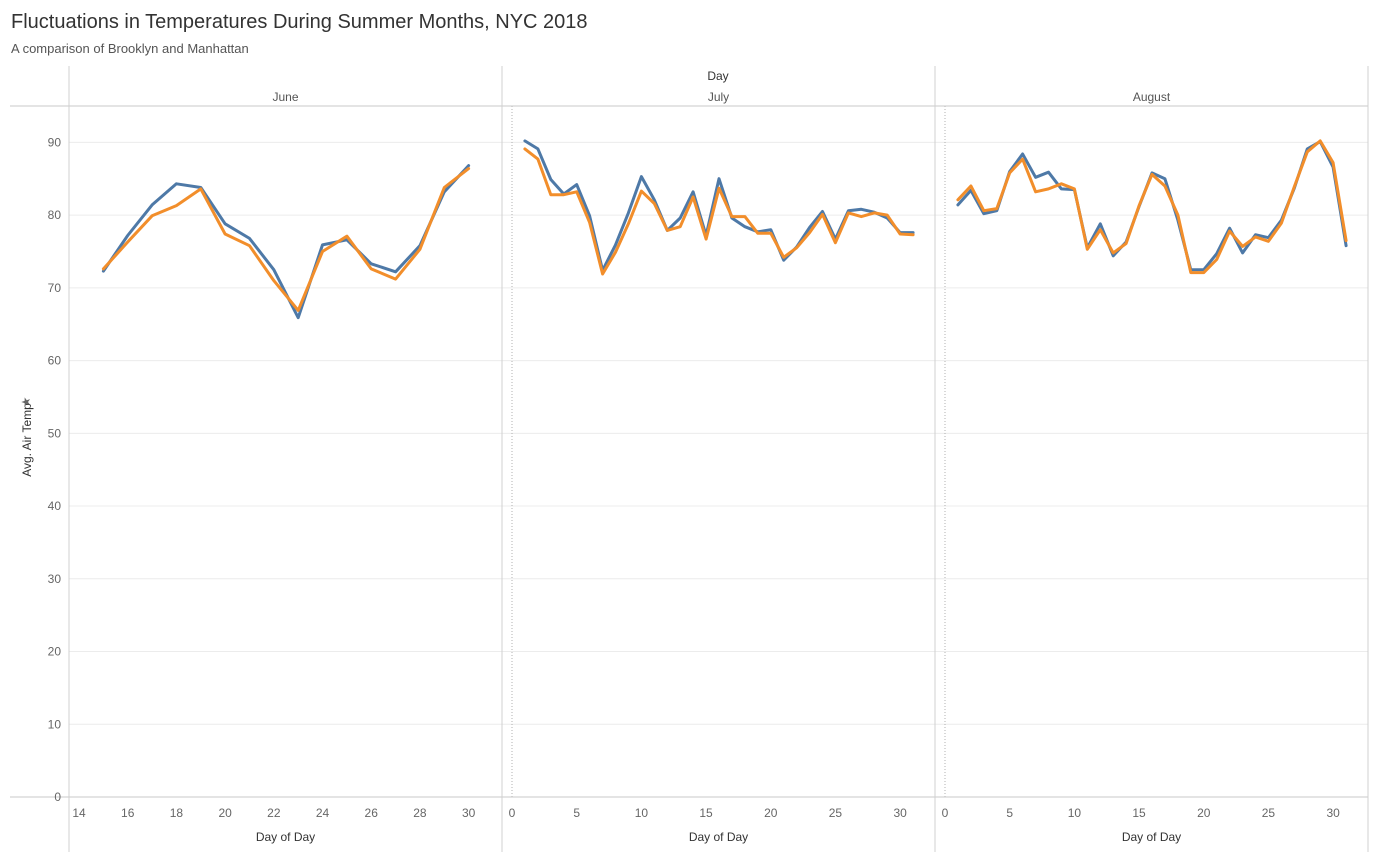  What do you see at coordinates (55, 142) in the screenshot?
I see `y-tick-label: 90` at bounding box center [55, 142].